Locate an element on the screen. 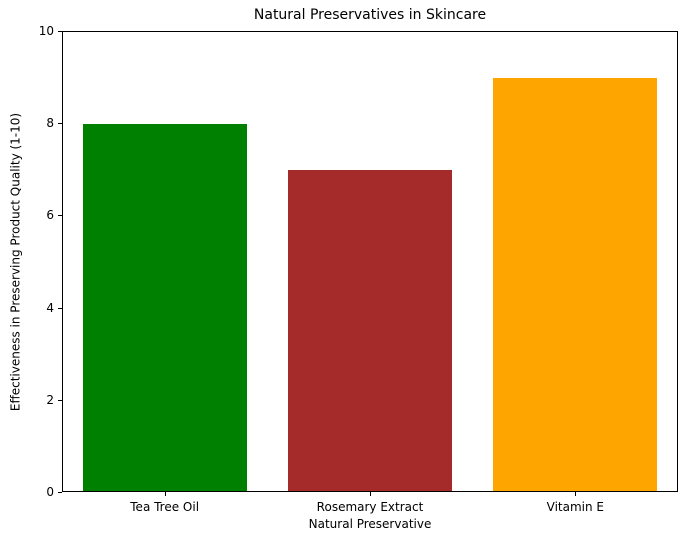 The width and height of the screenshot is (686, 547). y-tick-label: 8 is located at coordinates (50, 123).